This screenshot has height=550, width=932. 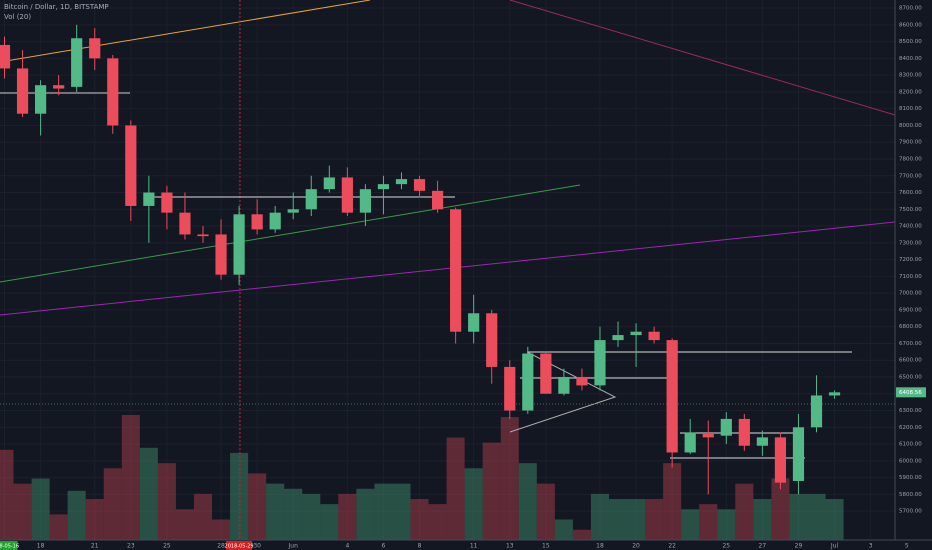 What do you see at coordinates (56, 7) in the screenshot?
I see `chart-title: Bitcoin / Dollar, 1D, BITSTAMP` at bounding box center [56, 7].